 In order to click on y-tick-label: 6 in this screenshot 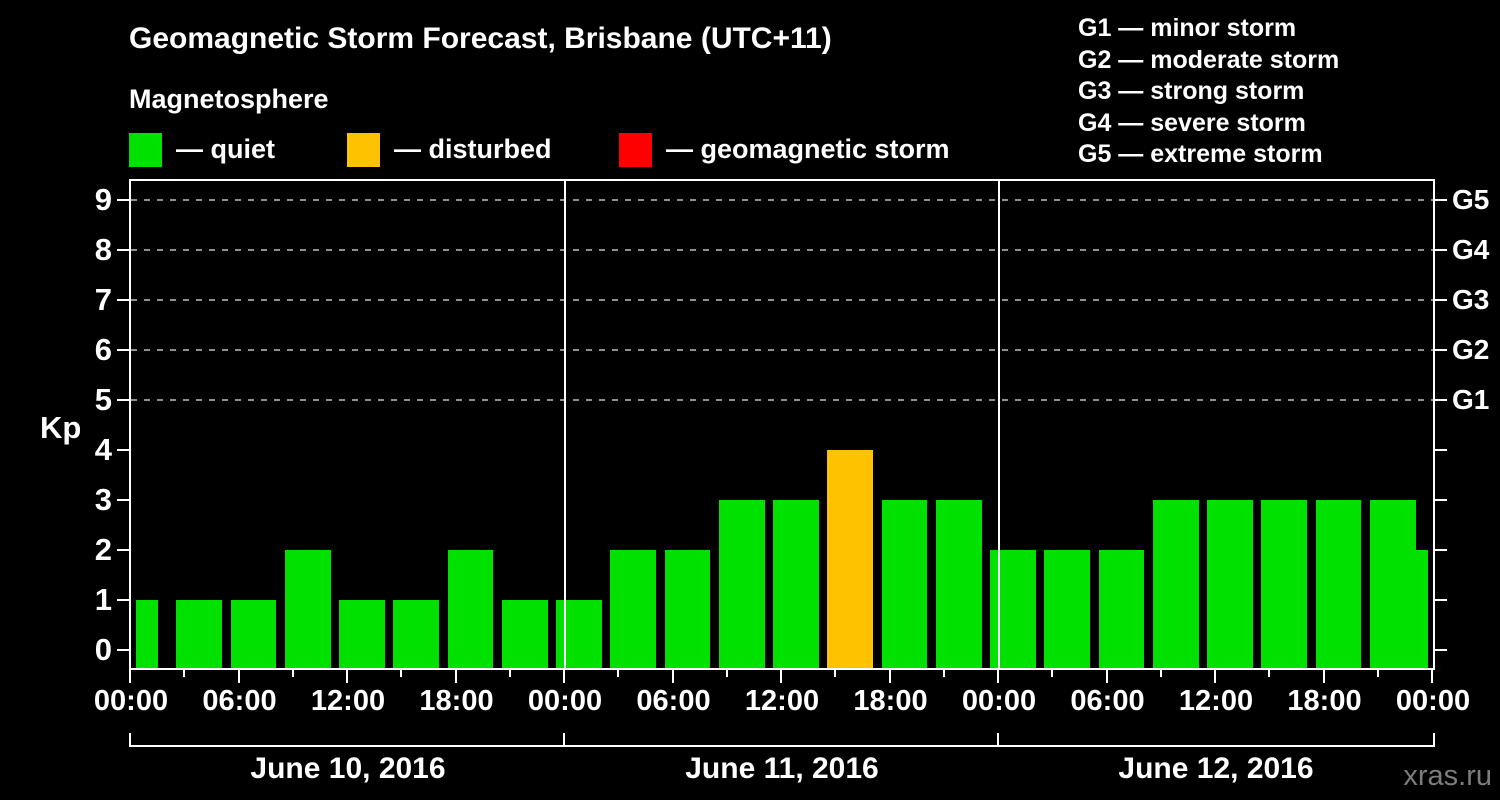, I will do `click(103, 349)`.